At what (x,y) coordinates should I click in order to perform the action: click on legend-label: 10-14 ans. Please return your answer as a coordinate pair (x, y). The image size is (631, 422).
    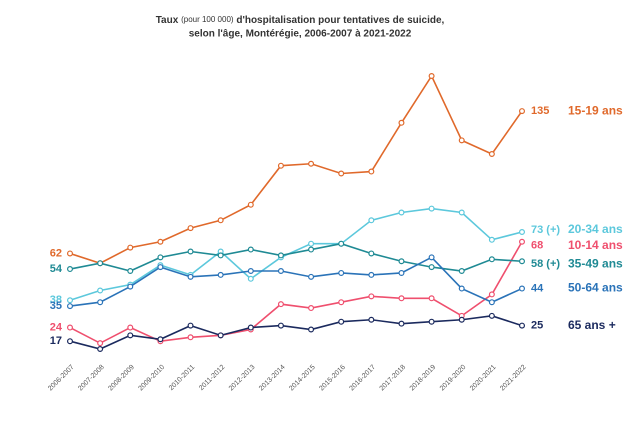
    Looking at the image, I should click on (595, 245).